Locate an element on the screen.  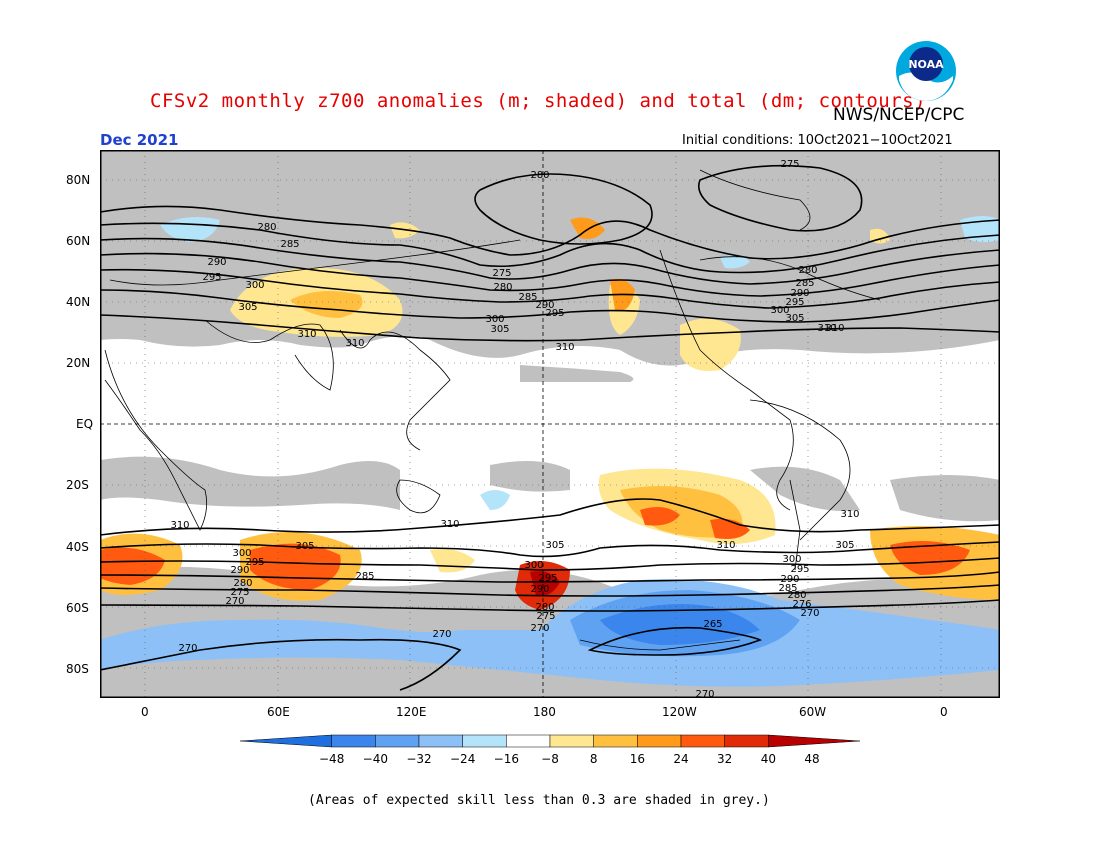
colorbar-label: 8 is located at coordinates (594, 759).